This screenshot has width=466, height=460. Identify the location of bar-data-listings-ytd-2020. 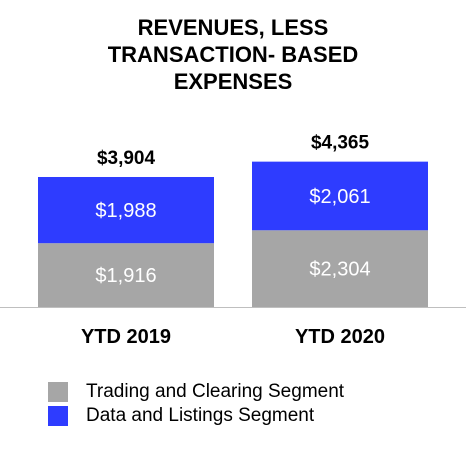
(340, 196).